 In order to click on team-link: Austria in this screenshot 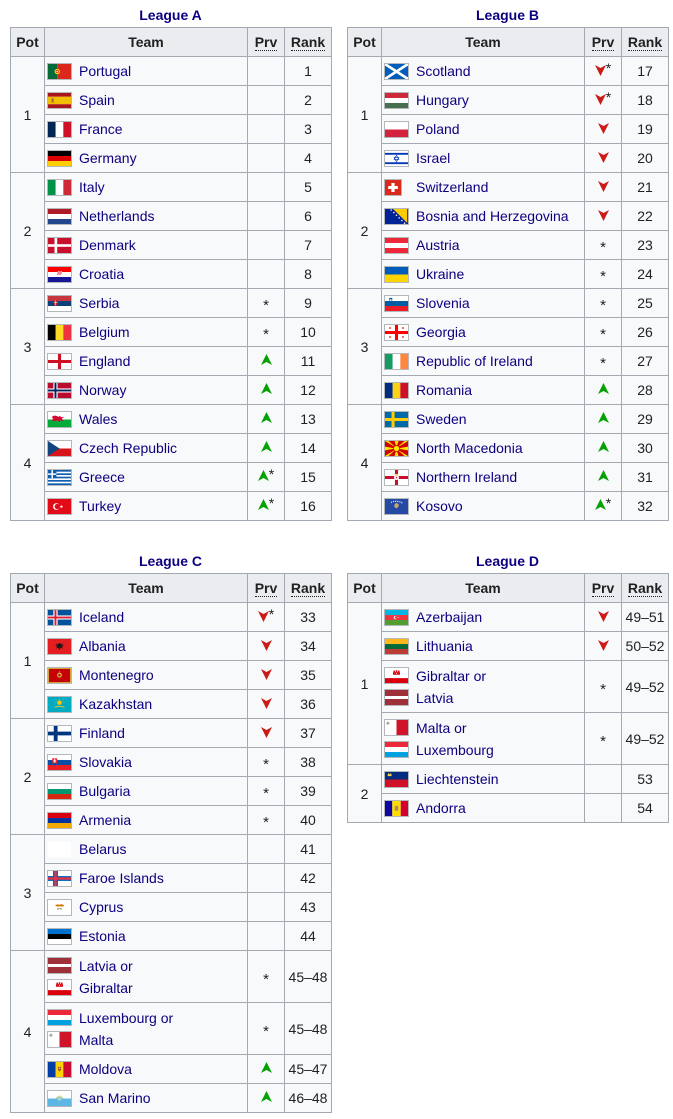, I will do `click(438, 245)`.